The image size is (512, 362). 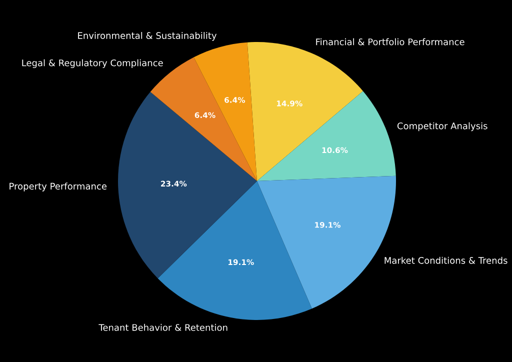 What do you see at coordinates (442, 127) in the screenshot?
I see `slice-label: Competitor Analysis` at bounding box center [442, 127].